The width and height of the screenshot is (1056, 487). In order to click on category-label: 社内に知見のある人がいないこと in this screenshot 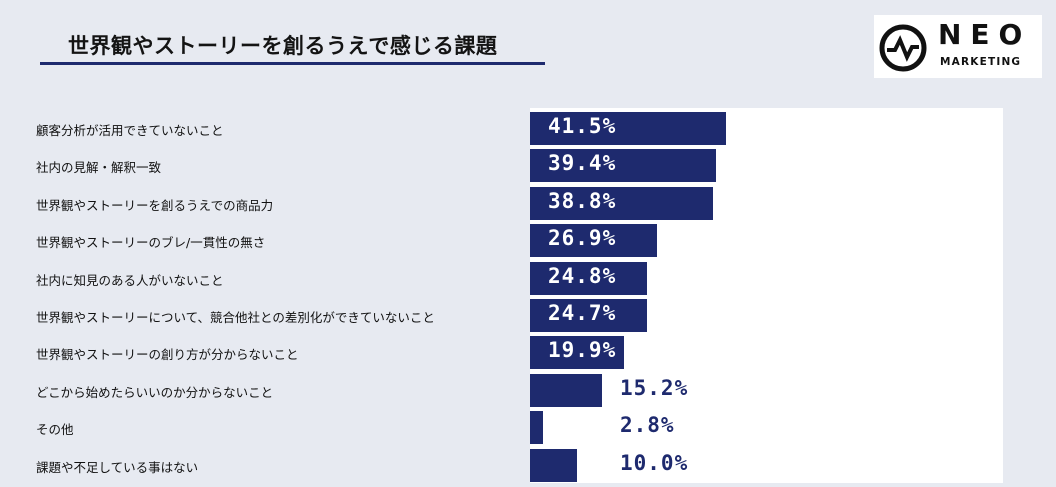, I will do `click(130, 280)`.